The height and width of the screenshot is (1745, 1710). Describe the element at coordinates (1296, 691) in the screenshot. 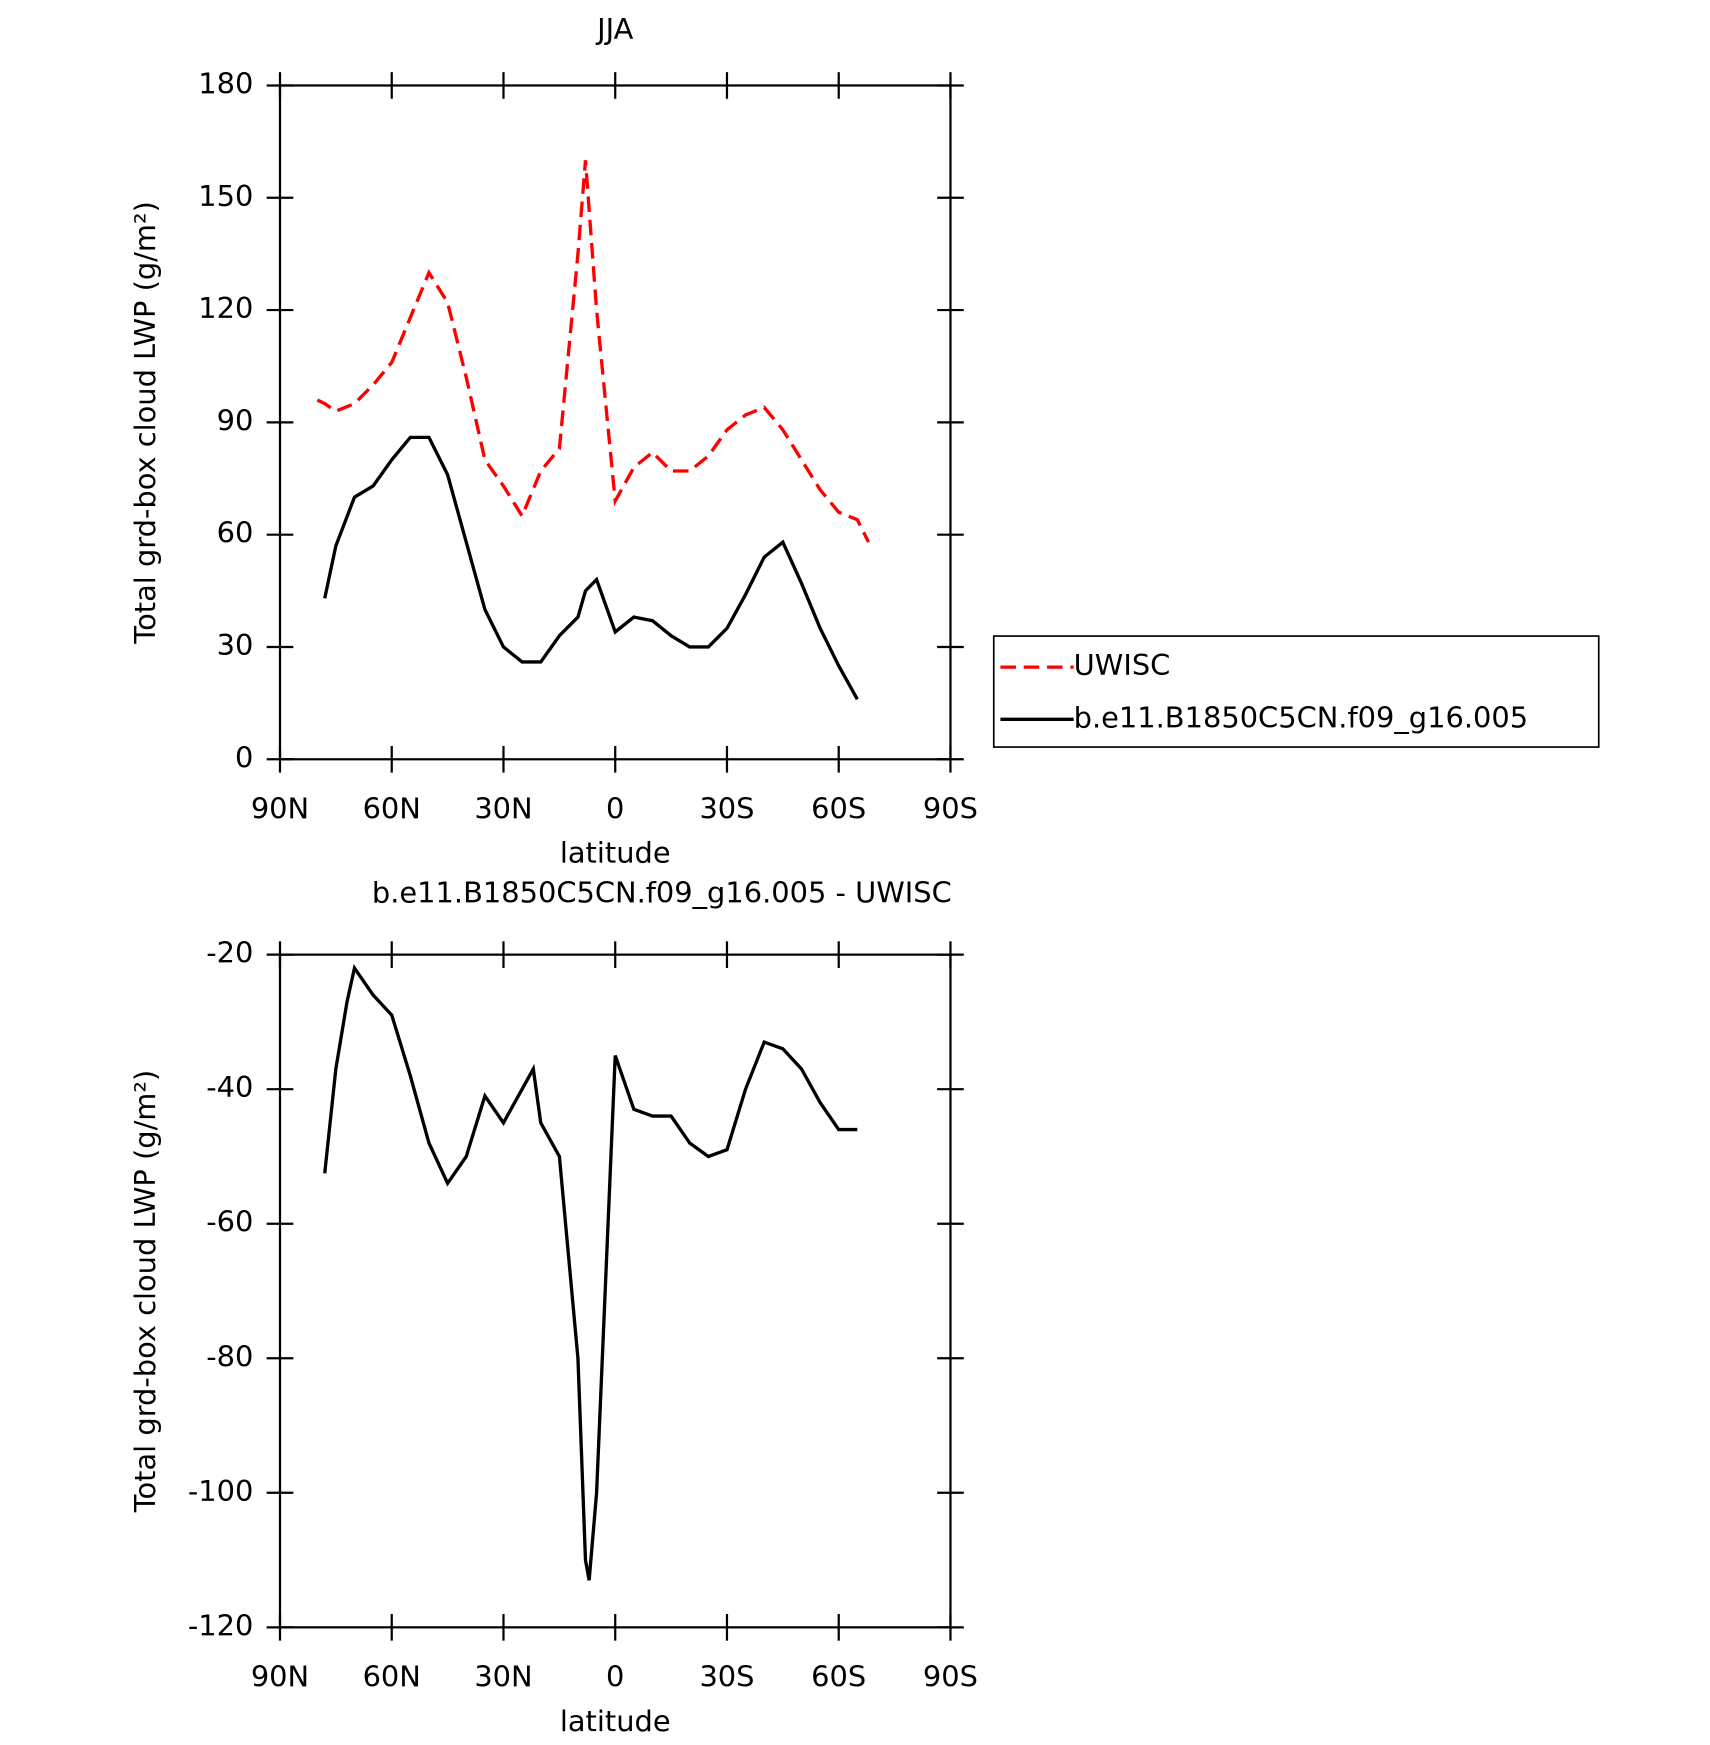

I see `legend-box` at that location.